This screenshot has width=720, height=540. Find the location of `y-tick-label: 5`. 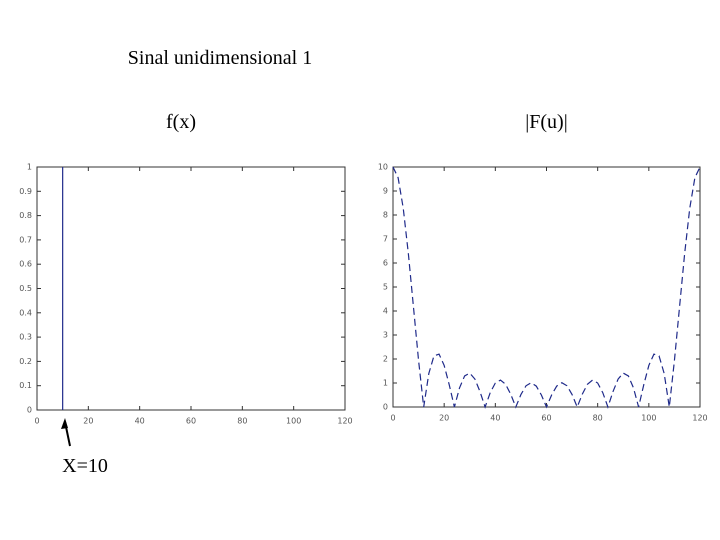

y-tick-label: 5 is located at coordinates (385, 287).